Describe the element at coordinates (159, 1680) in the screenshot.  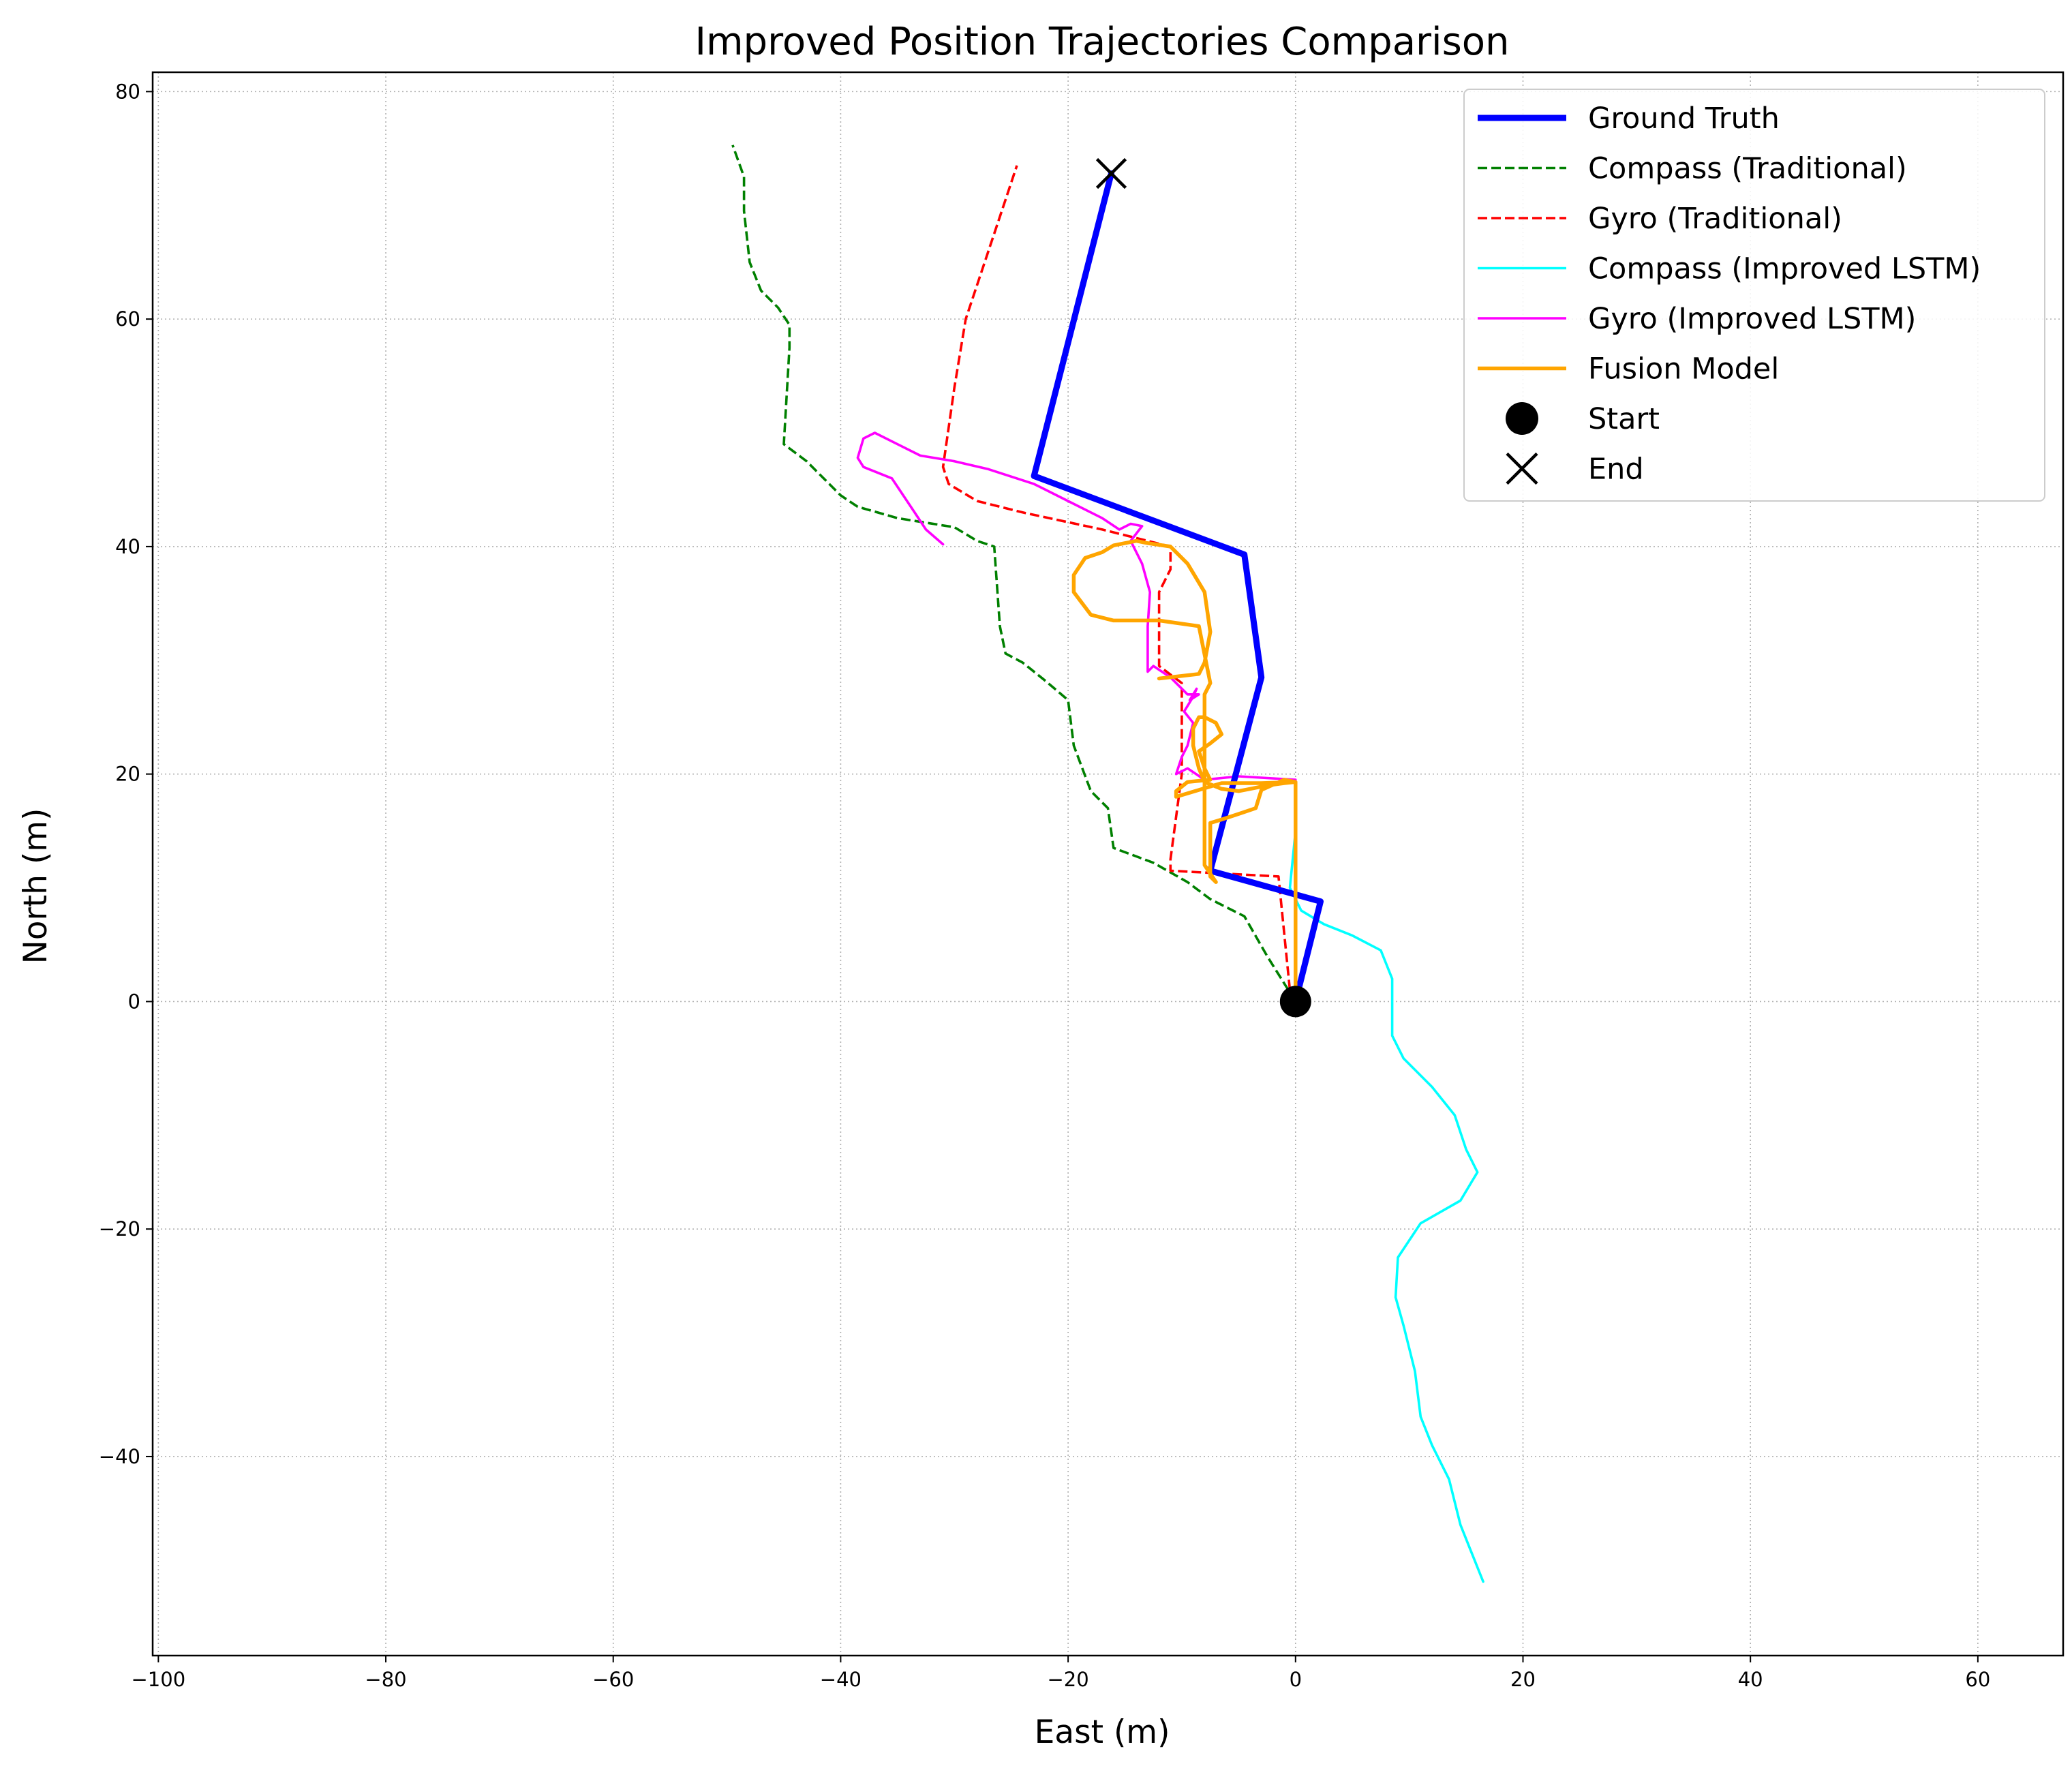
I see `x-tick-label: −100` at that location.